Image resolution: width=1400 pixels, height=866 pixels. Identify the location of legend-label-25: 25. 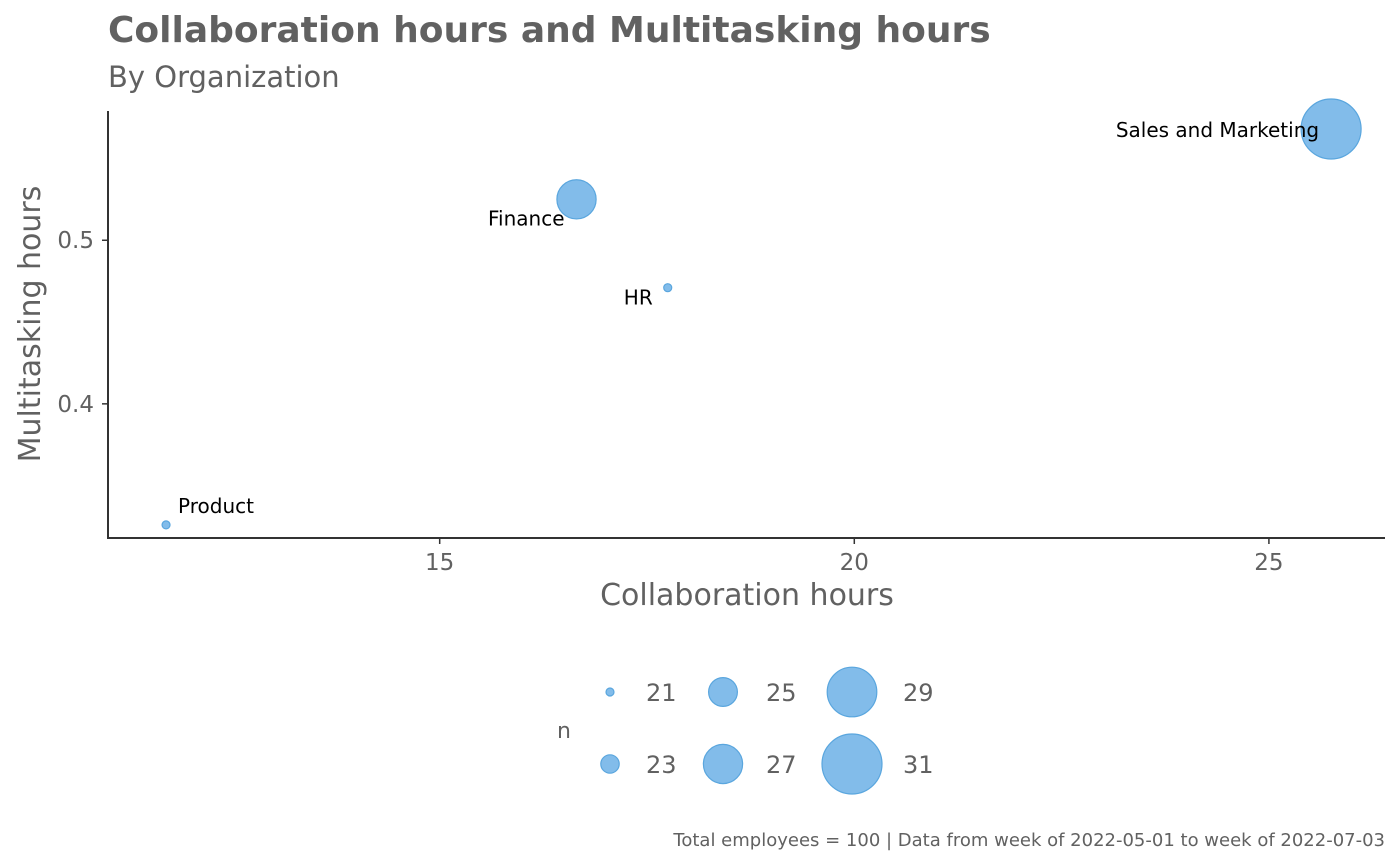
(781, 693).